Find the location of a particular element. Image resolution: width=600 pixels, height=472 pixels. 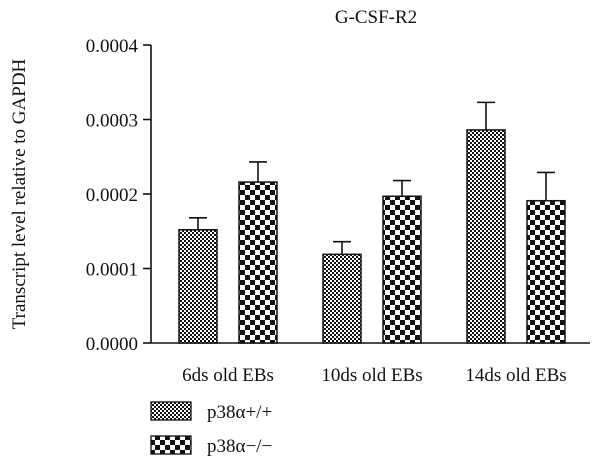

y-tick-label: 0.0001 is located at coordinates (112, 270).